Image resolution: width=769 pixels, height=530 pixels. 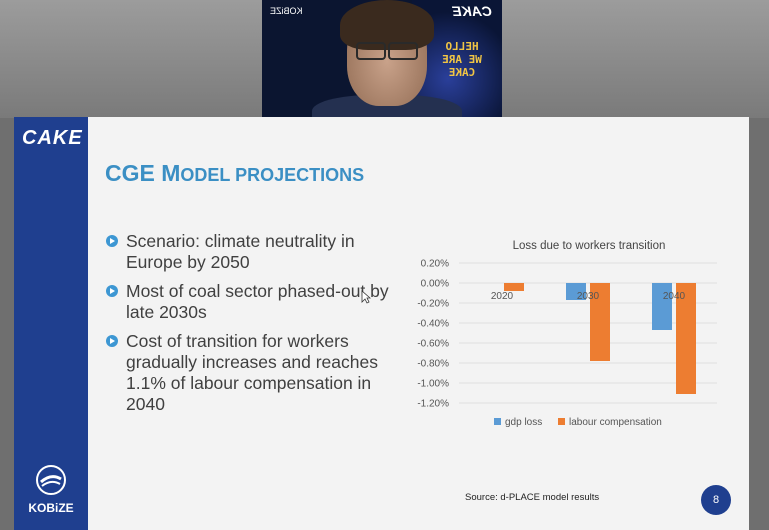 What do you see at coordinates (286, 11) in the screenshot?
I see `webcam-kobize-logo: KOBiZE` at bounding box center [286, 11].